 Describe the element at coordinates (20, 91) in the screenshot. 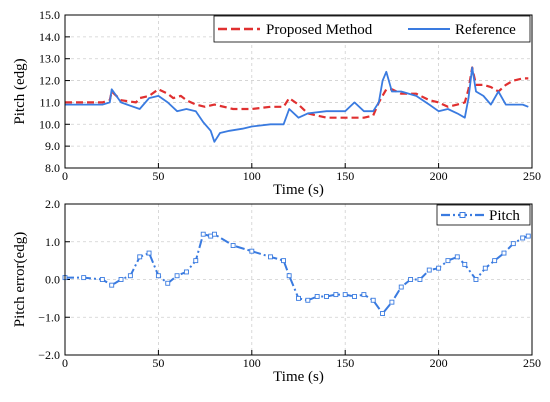

I see `y-axis-label: Pitch (edg)` at that location.